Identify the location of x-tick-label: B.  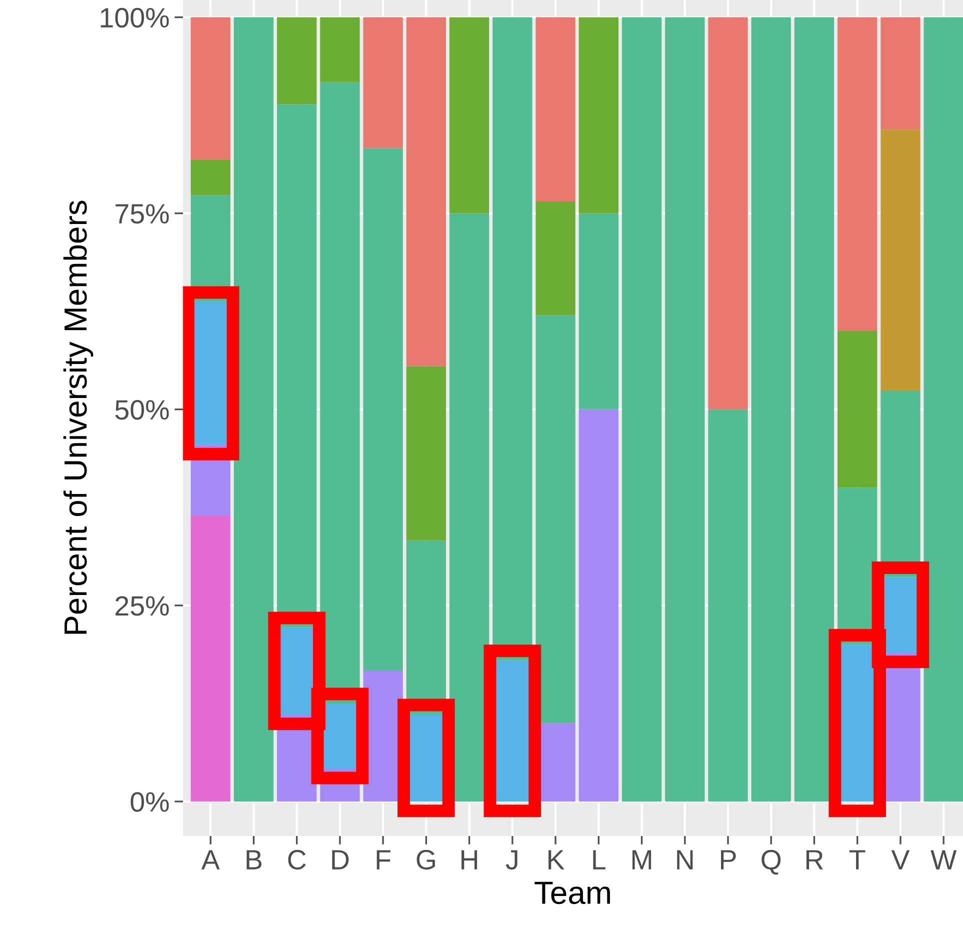
(254, 860).